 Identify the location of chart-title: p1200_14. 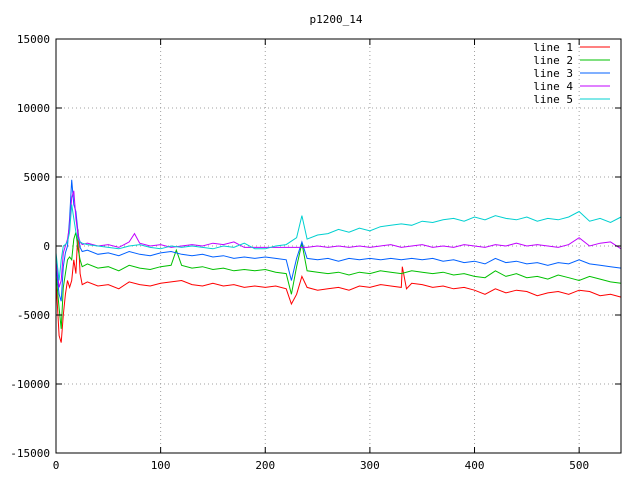
(336, 19).